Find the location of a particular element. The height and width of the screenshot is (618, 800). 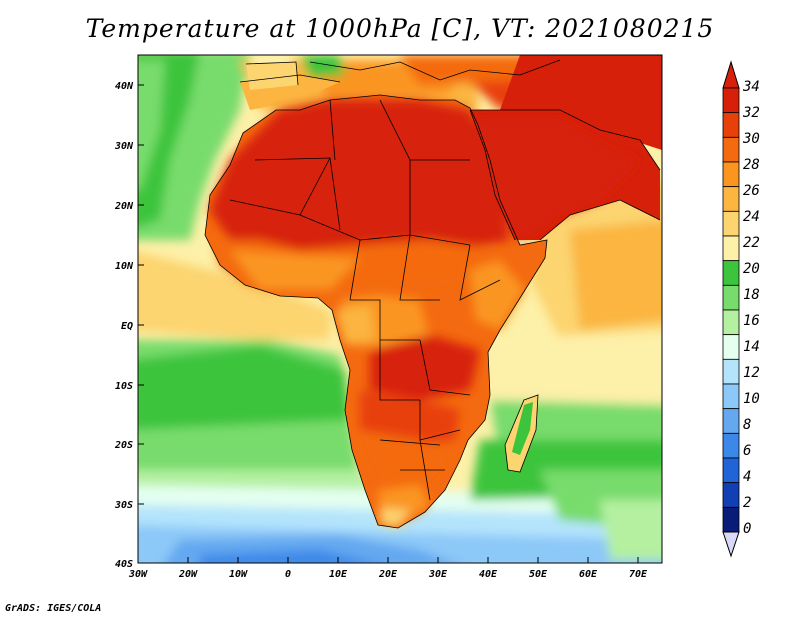

colorbar-top-arrow is located at coordinates (731, 74).